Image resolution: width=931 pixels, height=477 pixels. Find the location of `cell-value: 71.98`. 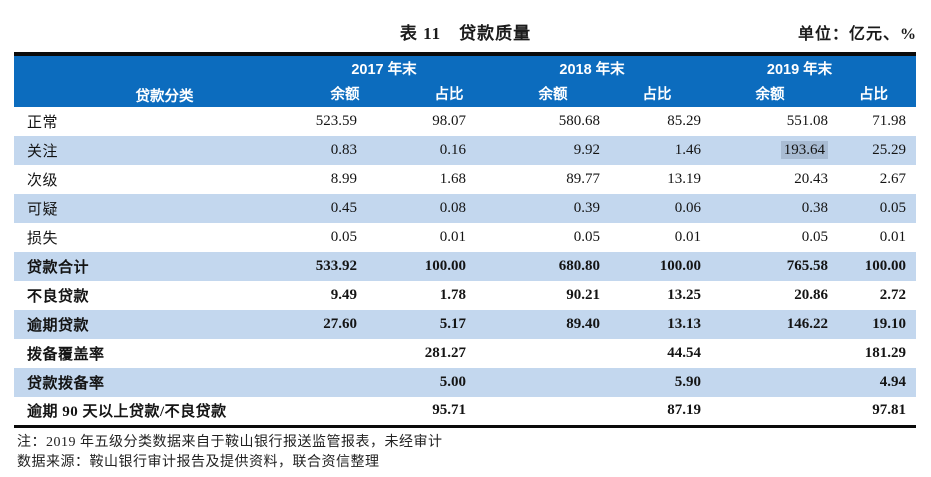

cell-value: 71.98 is located at coordinates (874, 121).